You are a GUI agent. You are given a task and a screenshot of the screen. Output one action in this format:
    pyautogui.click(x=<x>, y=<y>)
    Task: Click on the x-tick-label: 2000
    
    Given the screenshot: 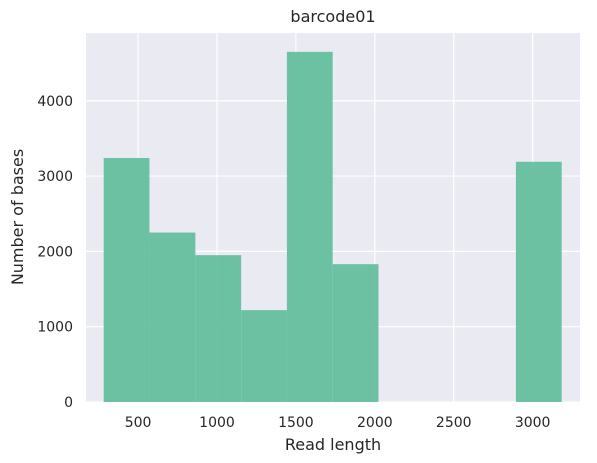 What is the action you would take?
    pyautogui.click(x=375, y=423)
    